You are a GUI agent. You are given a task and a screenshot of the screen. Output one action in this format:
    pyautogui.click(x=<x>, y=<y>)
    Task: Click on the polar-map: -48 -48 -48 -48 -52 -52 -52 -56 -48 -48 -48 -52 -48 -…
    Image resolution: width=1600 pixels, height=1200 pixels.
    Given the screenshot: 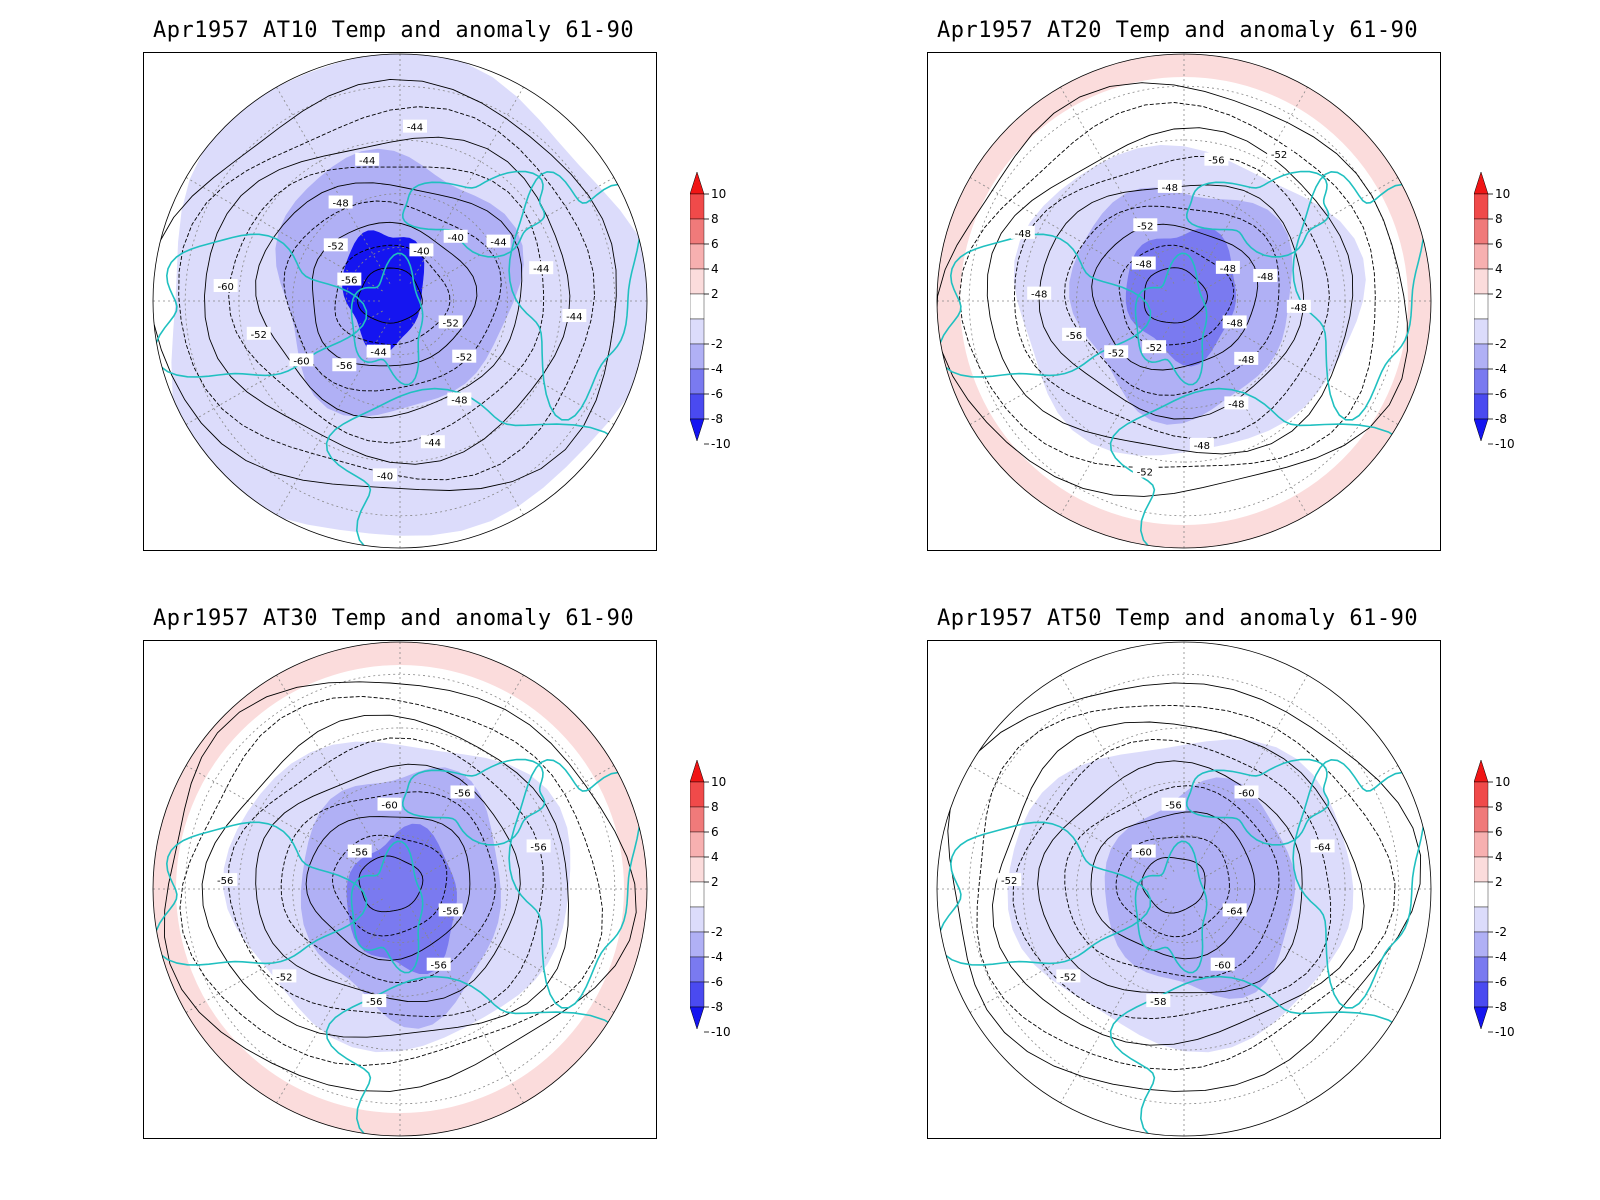 What is the action you would take?
    pyautogui.click(x=1184, y=301)
    